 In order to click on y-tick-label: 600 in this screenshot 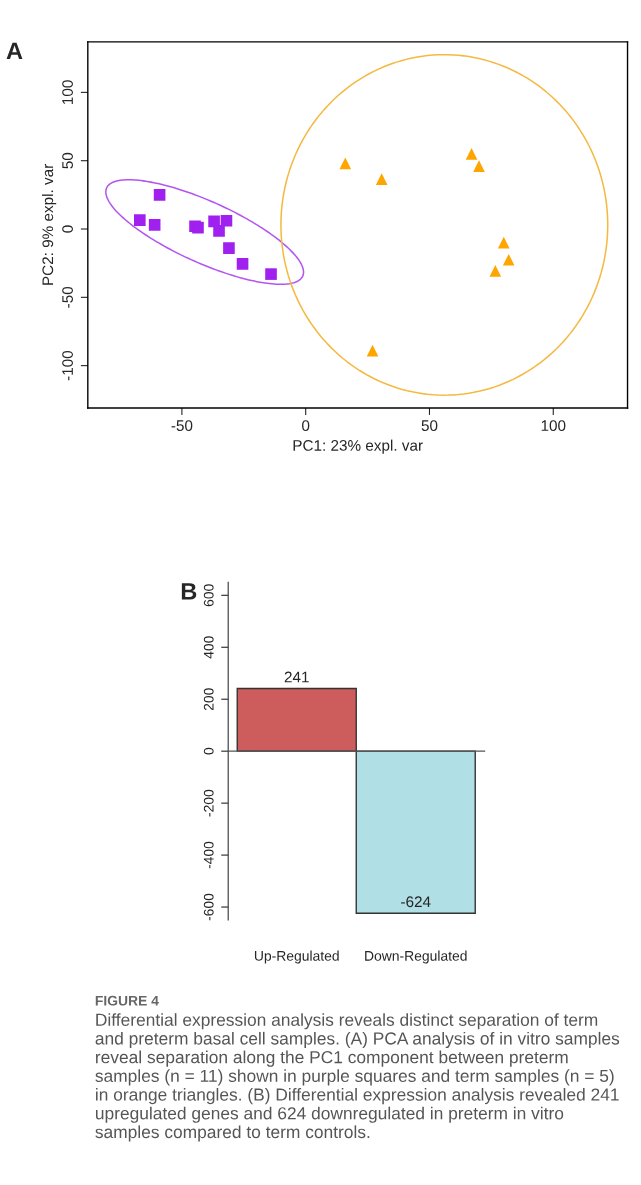, I will do `click(208, 595)`.